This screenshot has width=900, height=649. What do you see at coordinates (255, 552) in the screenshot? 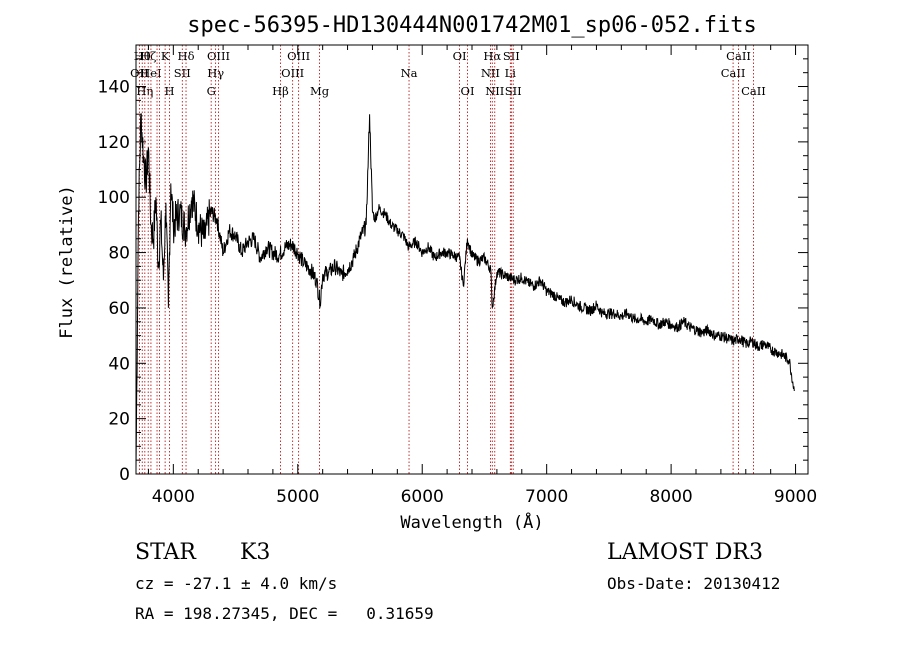
I see `object-subclass: K3` at bounding box center [255, 552].